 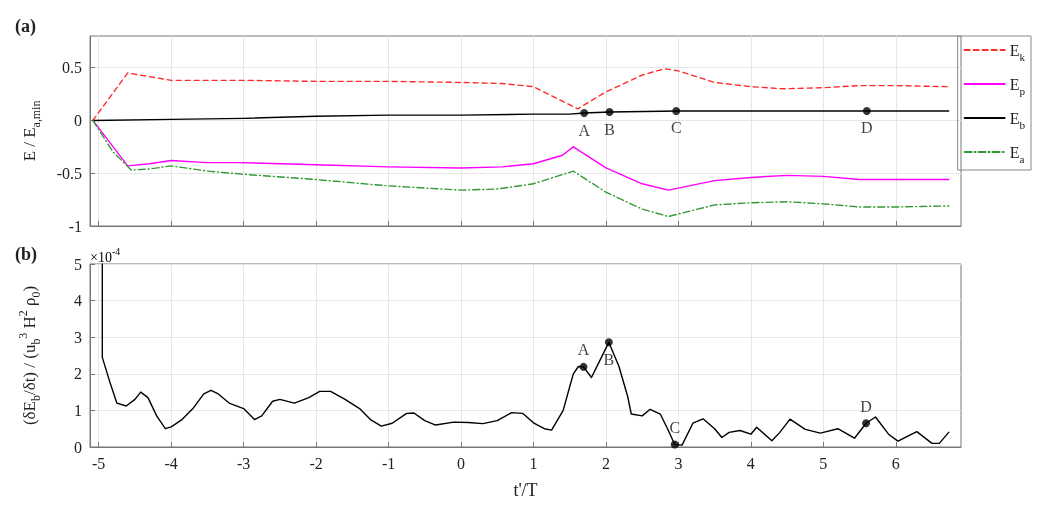 I want to click on y-tick-label: 4, so click(x=78, y=301).